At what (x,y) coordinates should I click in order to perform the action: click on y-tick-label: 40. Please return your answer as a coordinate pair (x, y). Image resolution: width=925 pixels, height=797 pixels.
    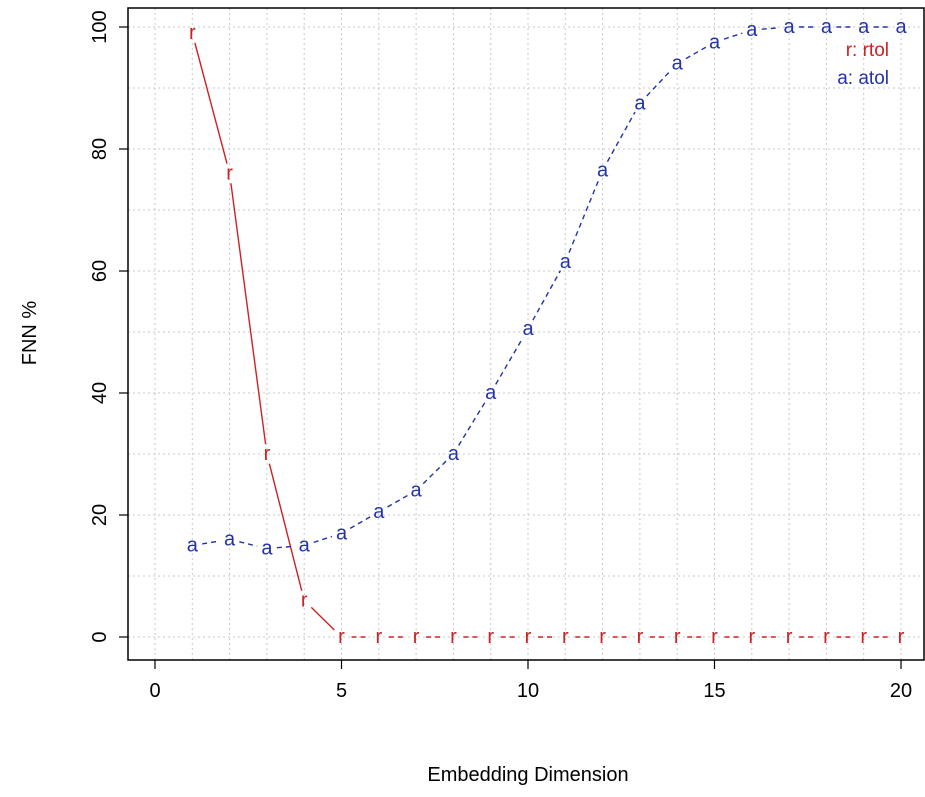
    Looking at the image, I should click on (100, 393).